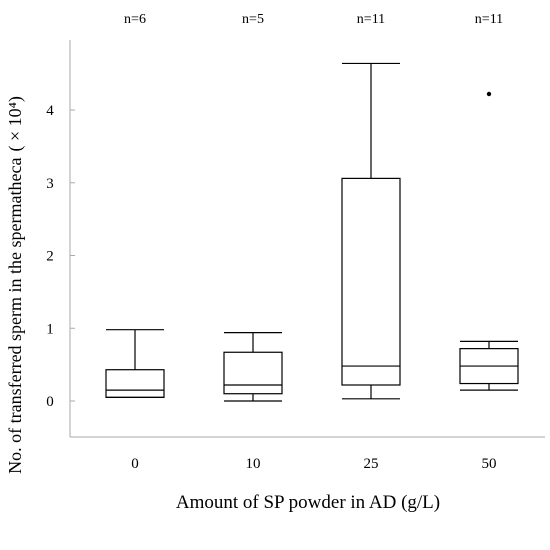 Image resolution: width=550 pixels, height=550 pixels. I want to click on x-tick-label: 10, so click(253, 464).